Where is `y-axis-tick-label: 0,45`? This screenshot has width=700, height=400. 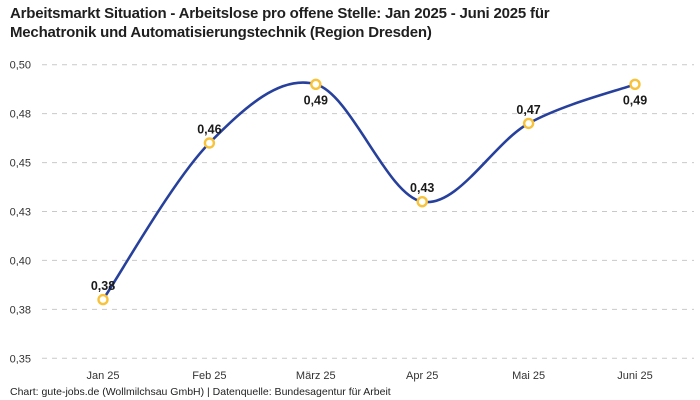
y-axis-tick-label: 0,45 is located at coordinates (20, 164).